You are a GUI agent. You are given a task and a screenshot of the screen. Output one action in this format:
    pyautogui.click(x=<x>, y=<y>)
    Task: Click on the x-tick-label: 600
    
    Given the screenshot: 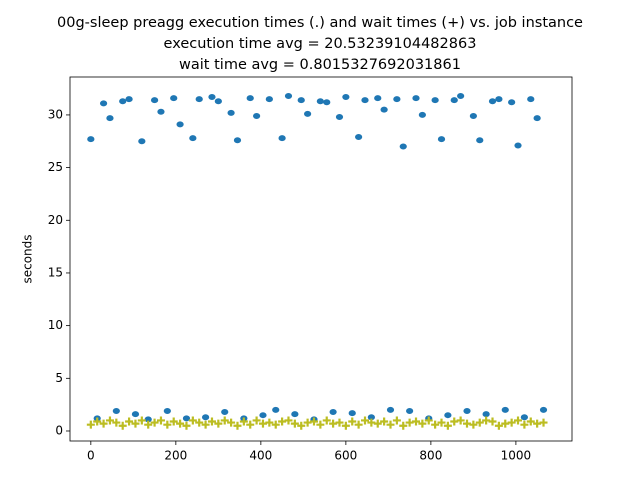 What is the action you would take?
    pyautogui.click(x=345, y=456)
    